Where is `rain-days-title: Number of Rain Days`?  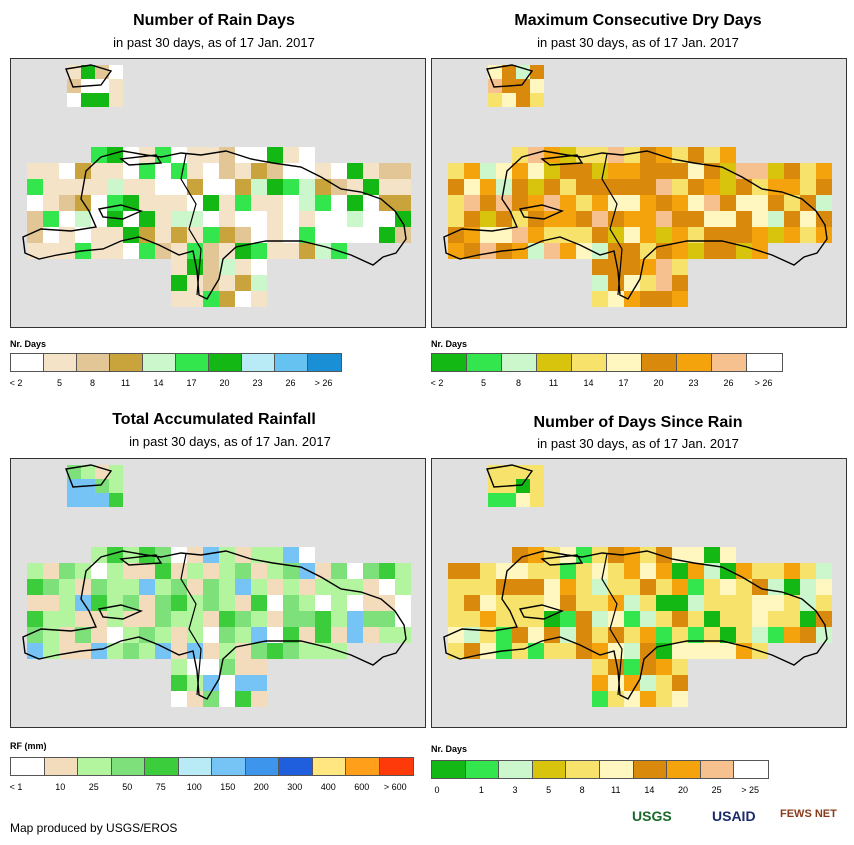
rain-days-title: Number of Rain Days is located at coordinates (214, 20).